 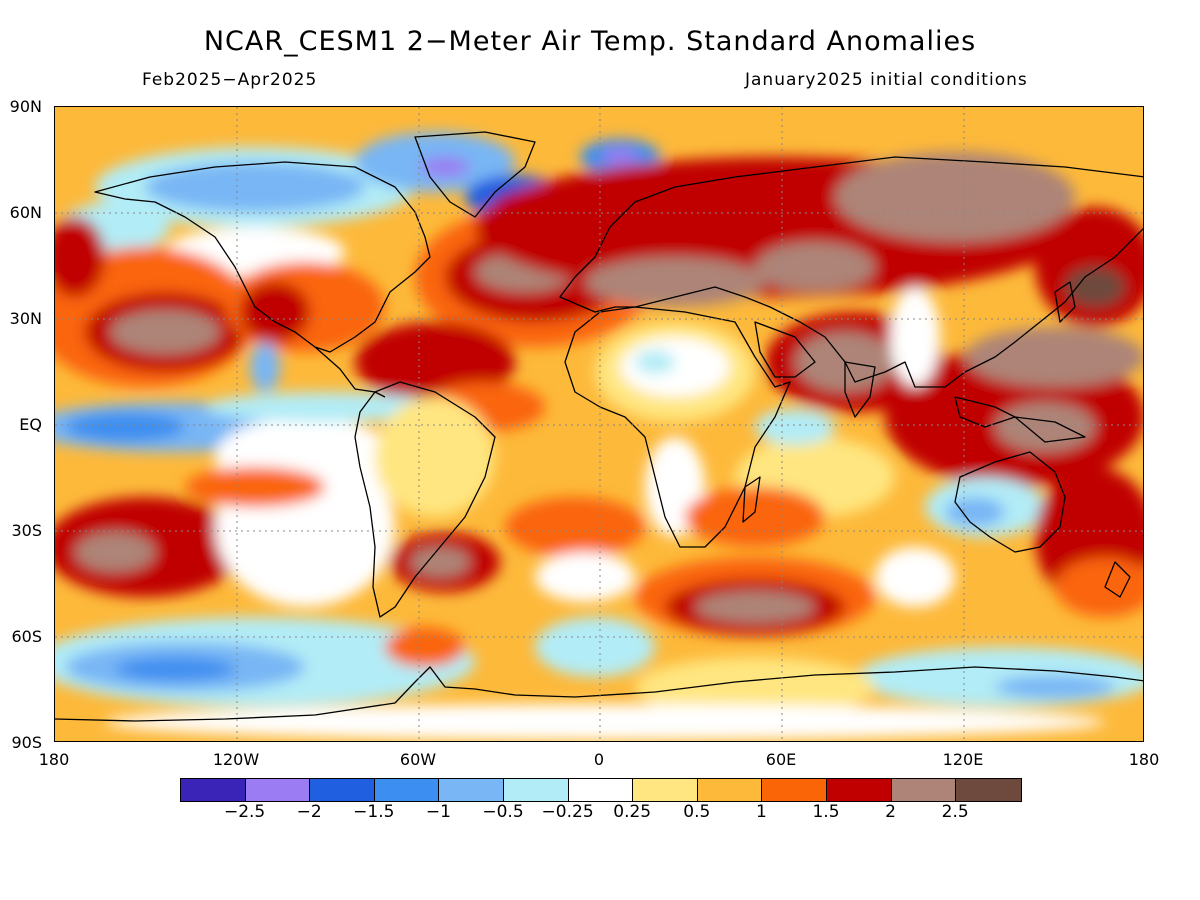 What do you see at coordinates (438, 812) in the screenshot?
I see `colorbar-tick-label: −1` at bounding box center [438, 812].